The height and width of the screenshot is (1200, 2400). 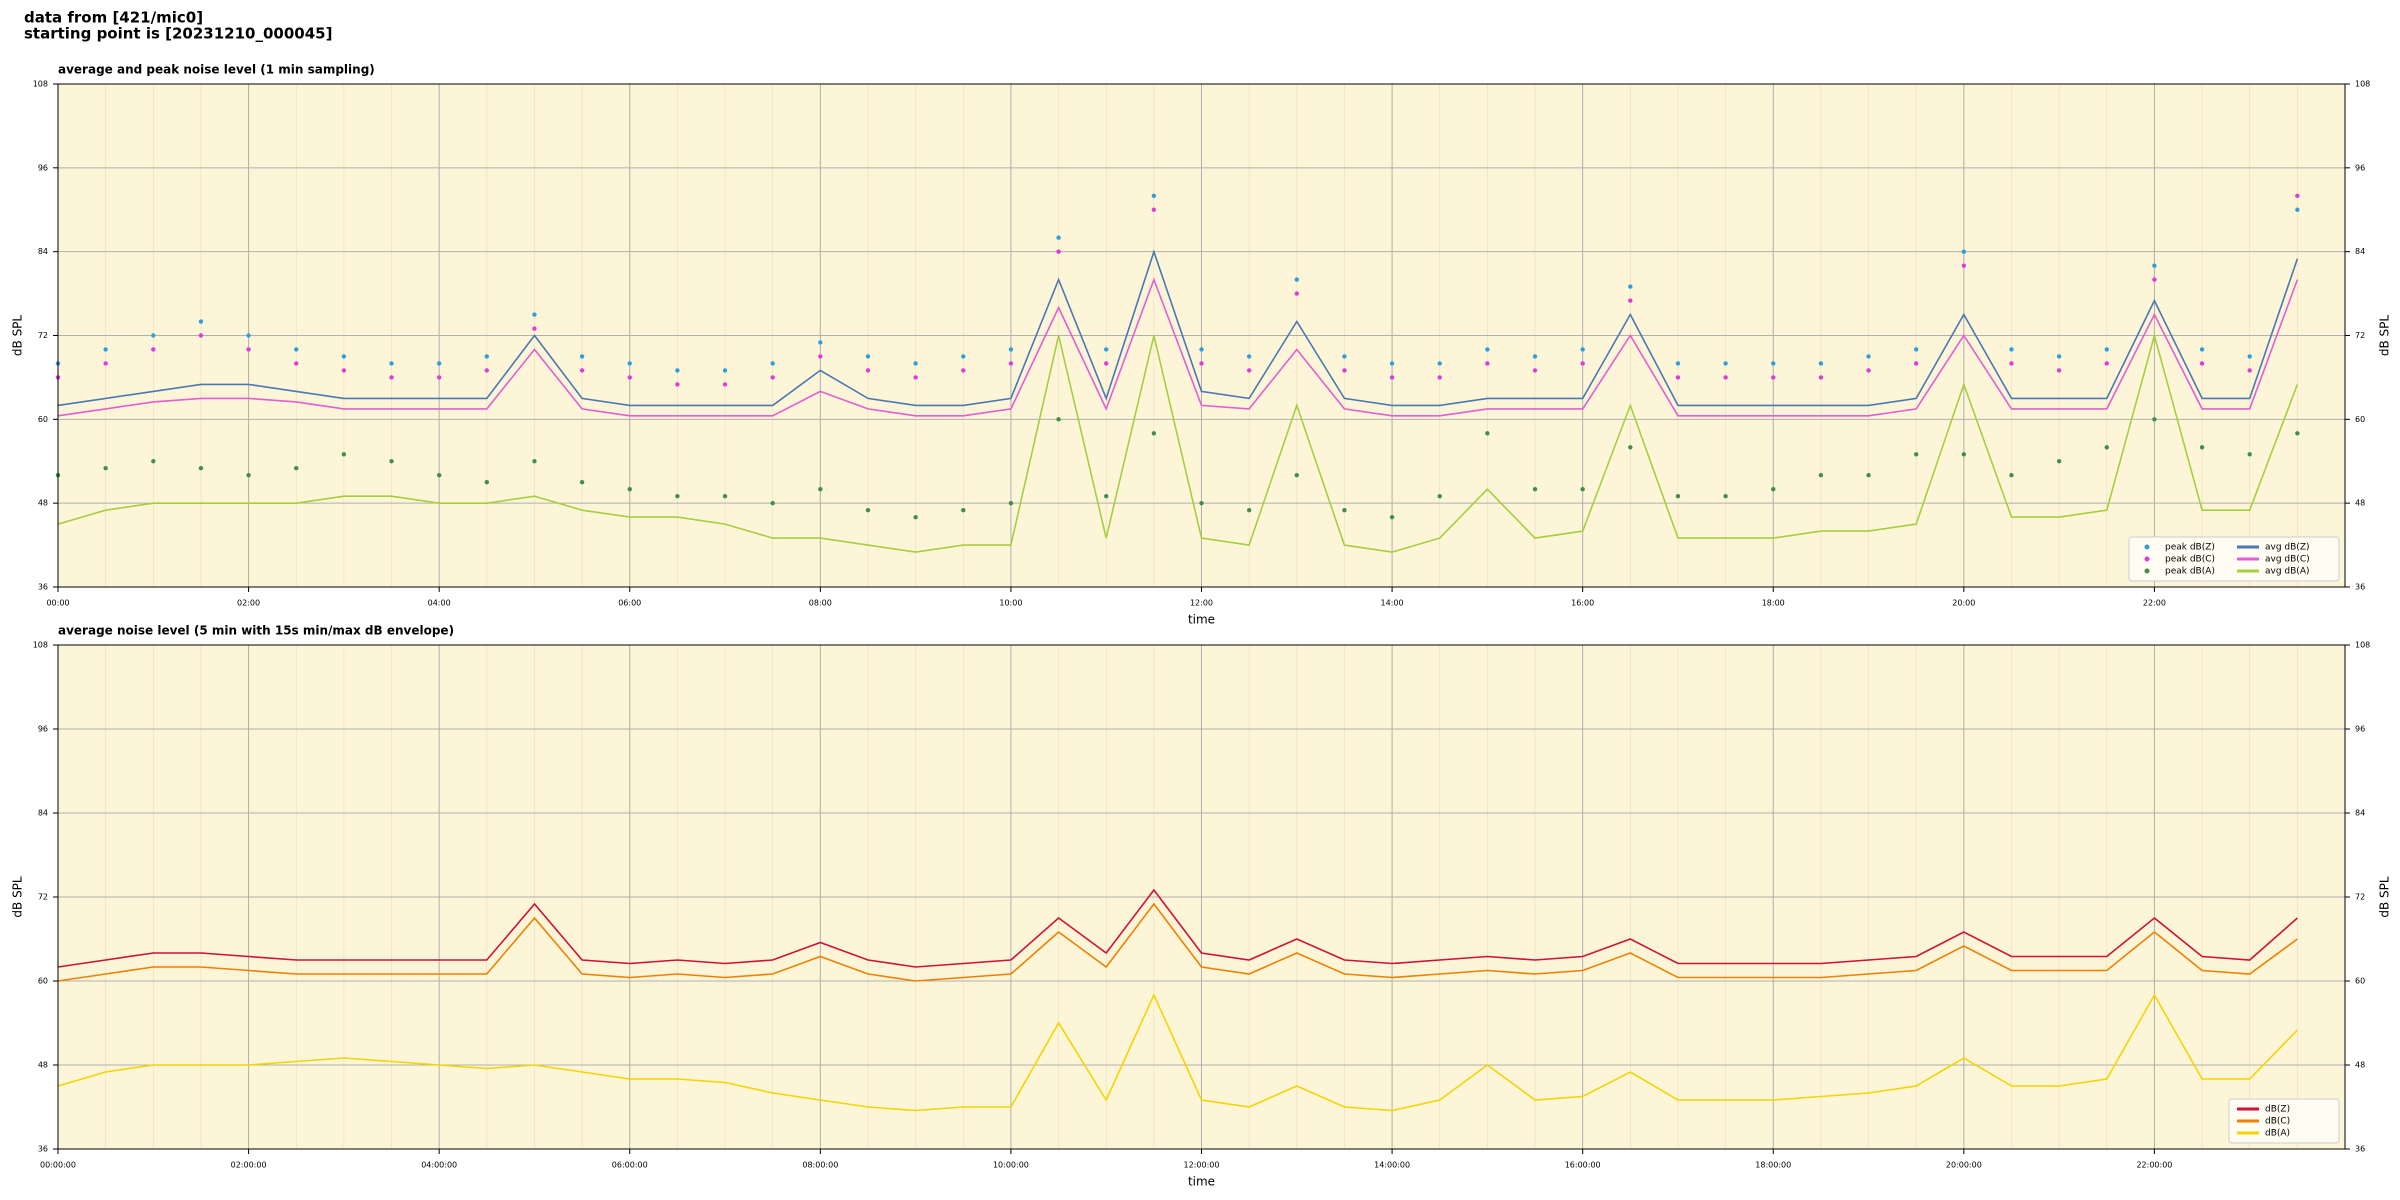 I want to click on x-tick-label: 18:00:00, so click(x=1773, y=1165).